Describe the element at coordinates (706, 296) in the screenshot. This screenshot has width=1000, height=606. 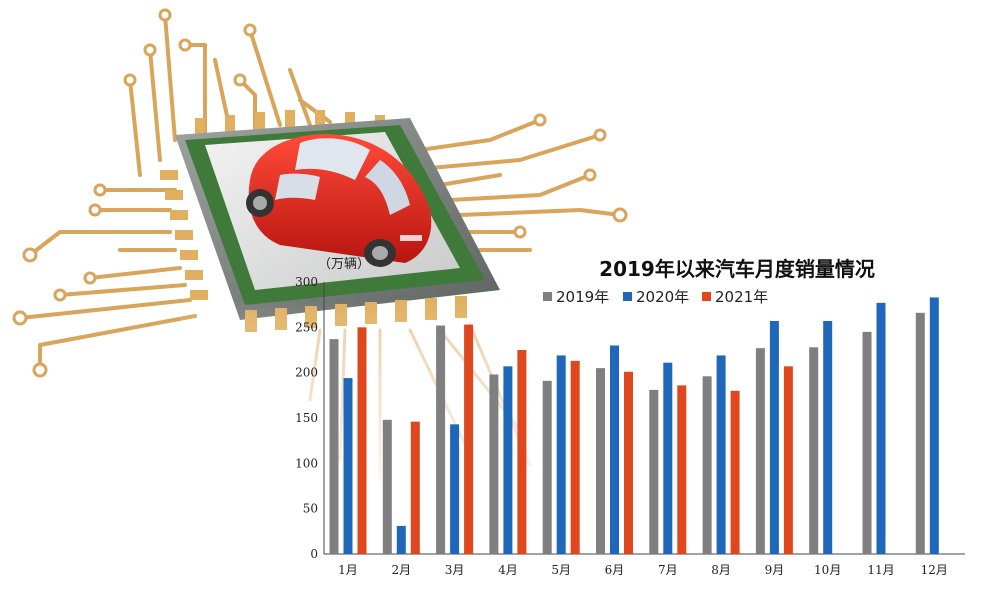
I see `legend-swatch-2021` at that location.